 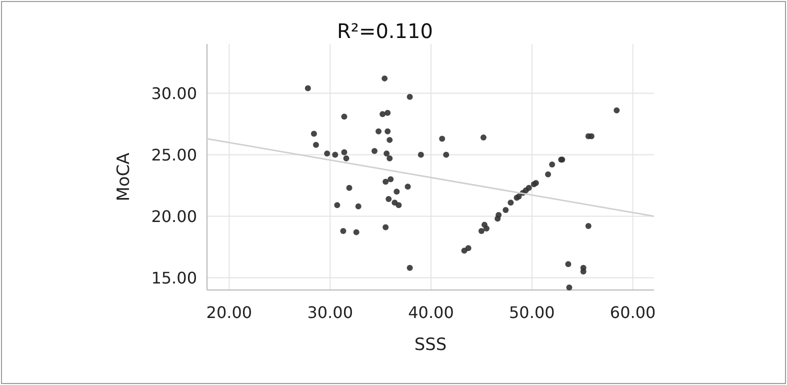 I want to click on x-tick-label: 50.00, so click(x=532, y=312).